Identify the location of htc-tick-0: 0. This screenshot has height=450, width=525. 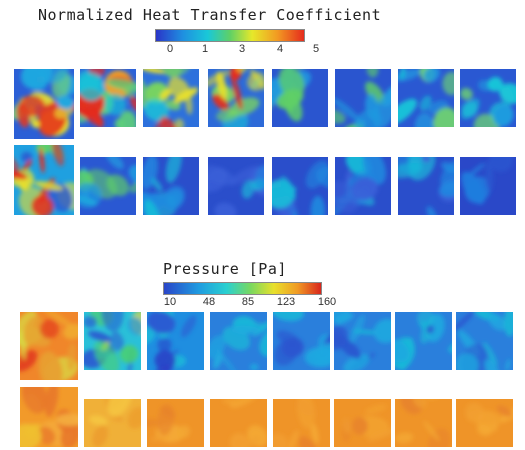
(170, 49).